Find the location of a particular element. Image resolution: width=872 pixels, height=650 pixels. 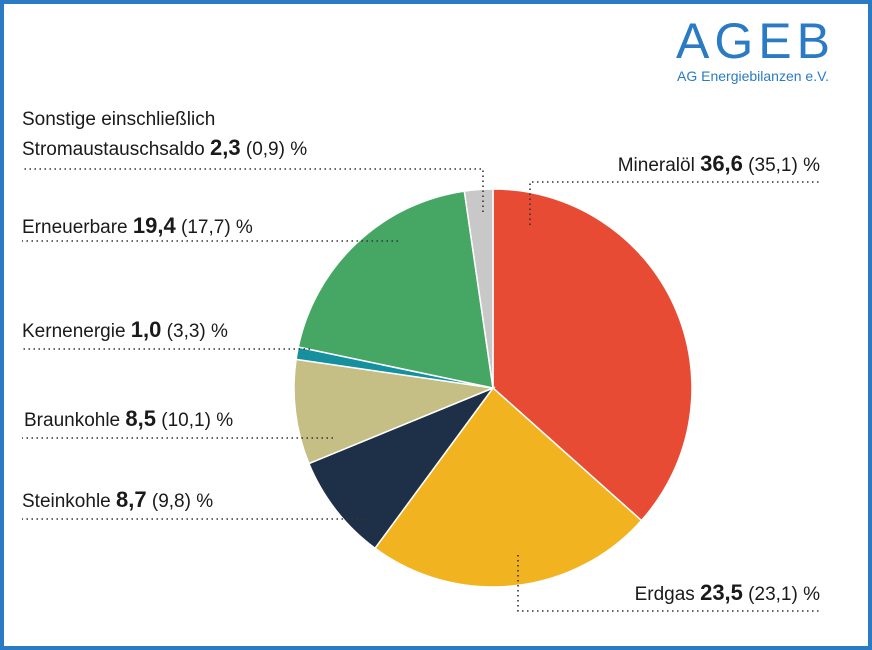

slice-previous-value: (3,3) % is located at coordinates (194, 331).